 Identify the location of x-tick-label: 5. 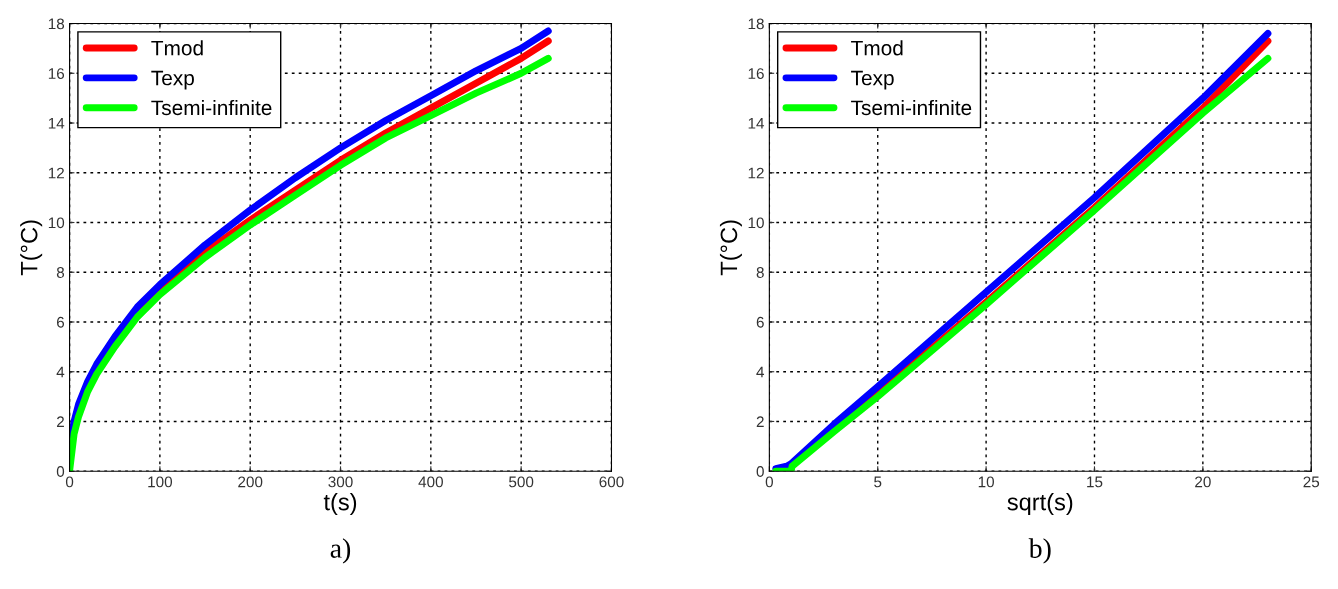
(878, 482).